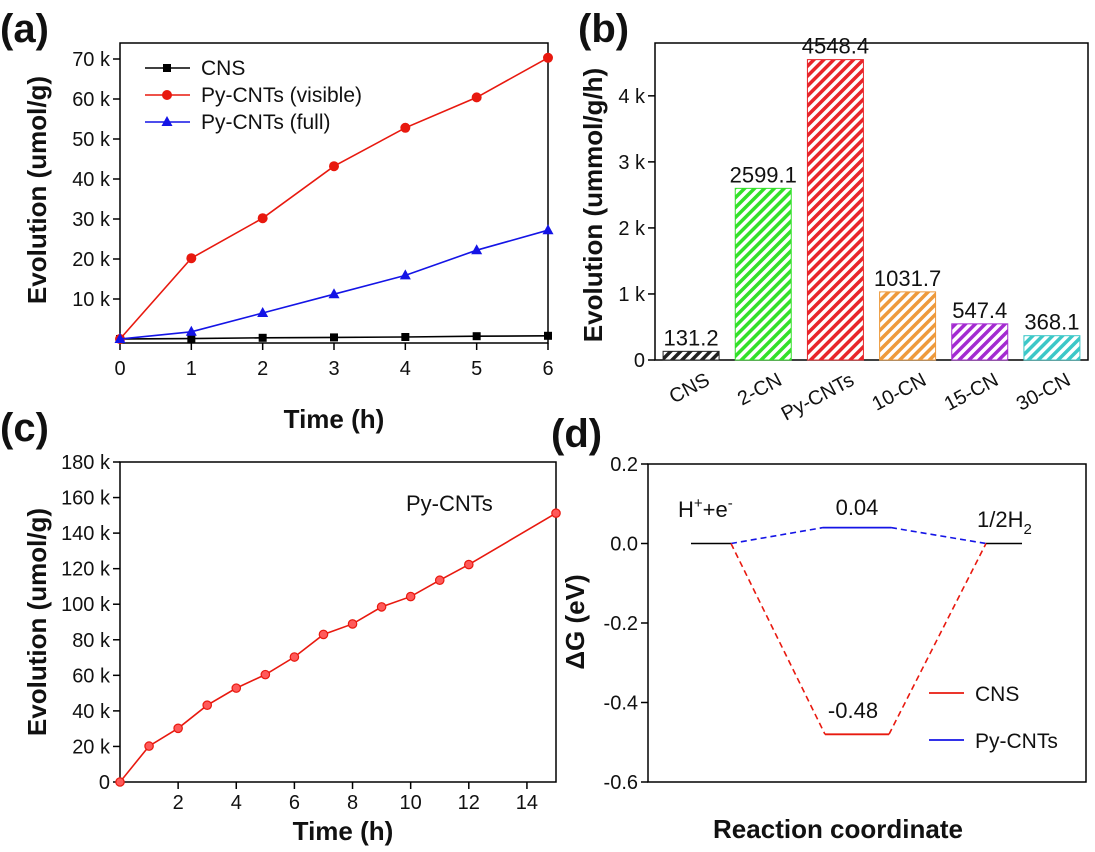  What do you see at coordinates (1052, 348) in the screenshot?
I see `bar-30-cn` at bounding box center [1052, 348].